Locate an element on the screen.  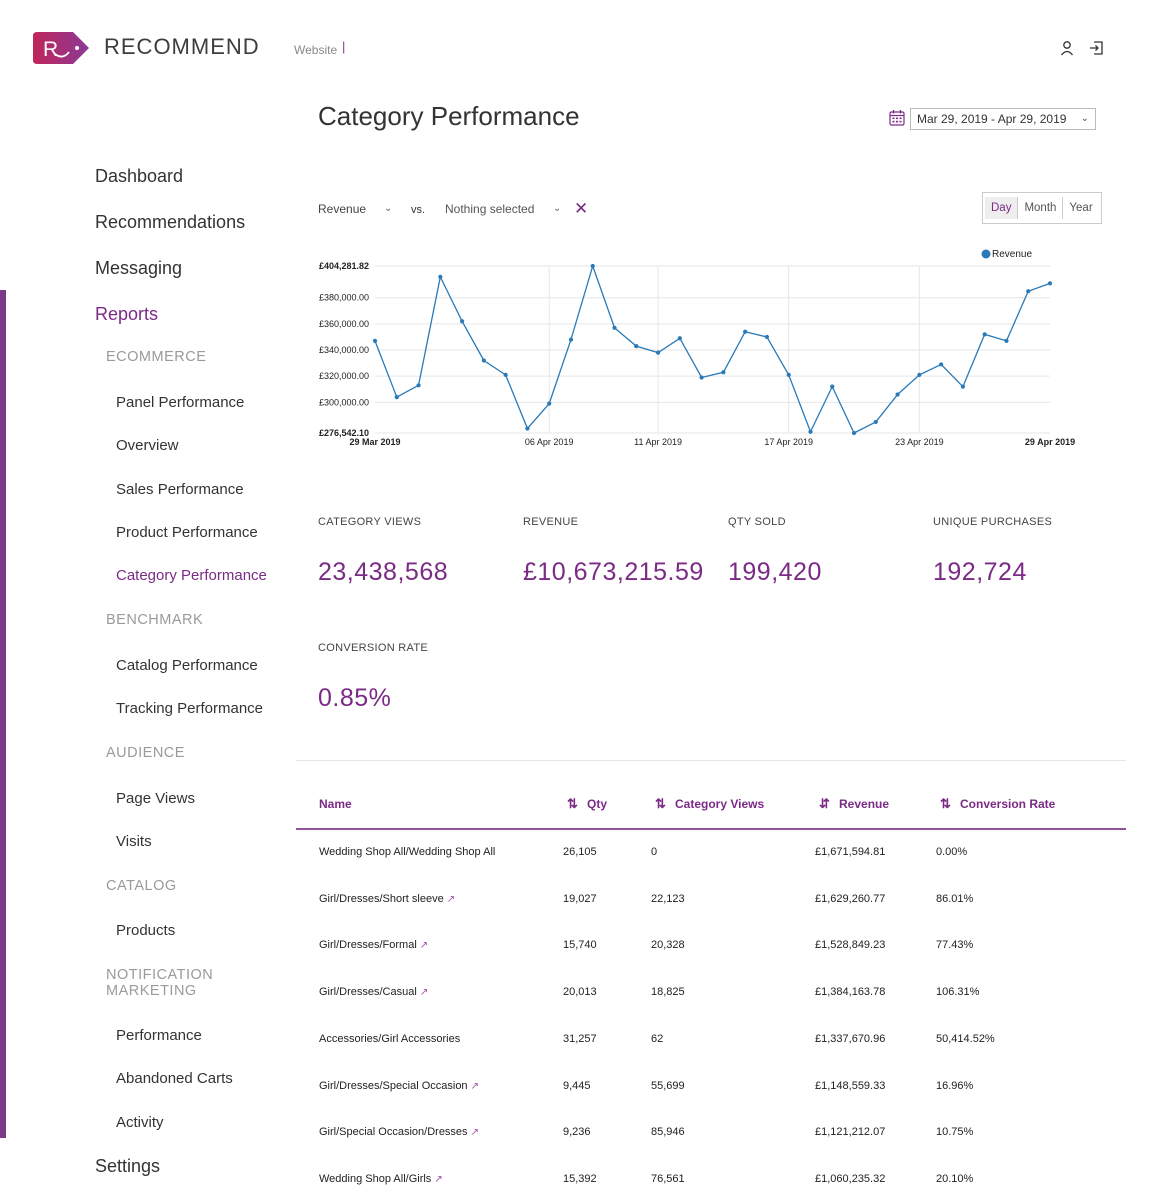
cell-name: Wedding Shop All/Wedding Shop All is located at coordinates (407, 852).